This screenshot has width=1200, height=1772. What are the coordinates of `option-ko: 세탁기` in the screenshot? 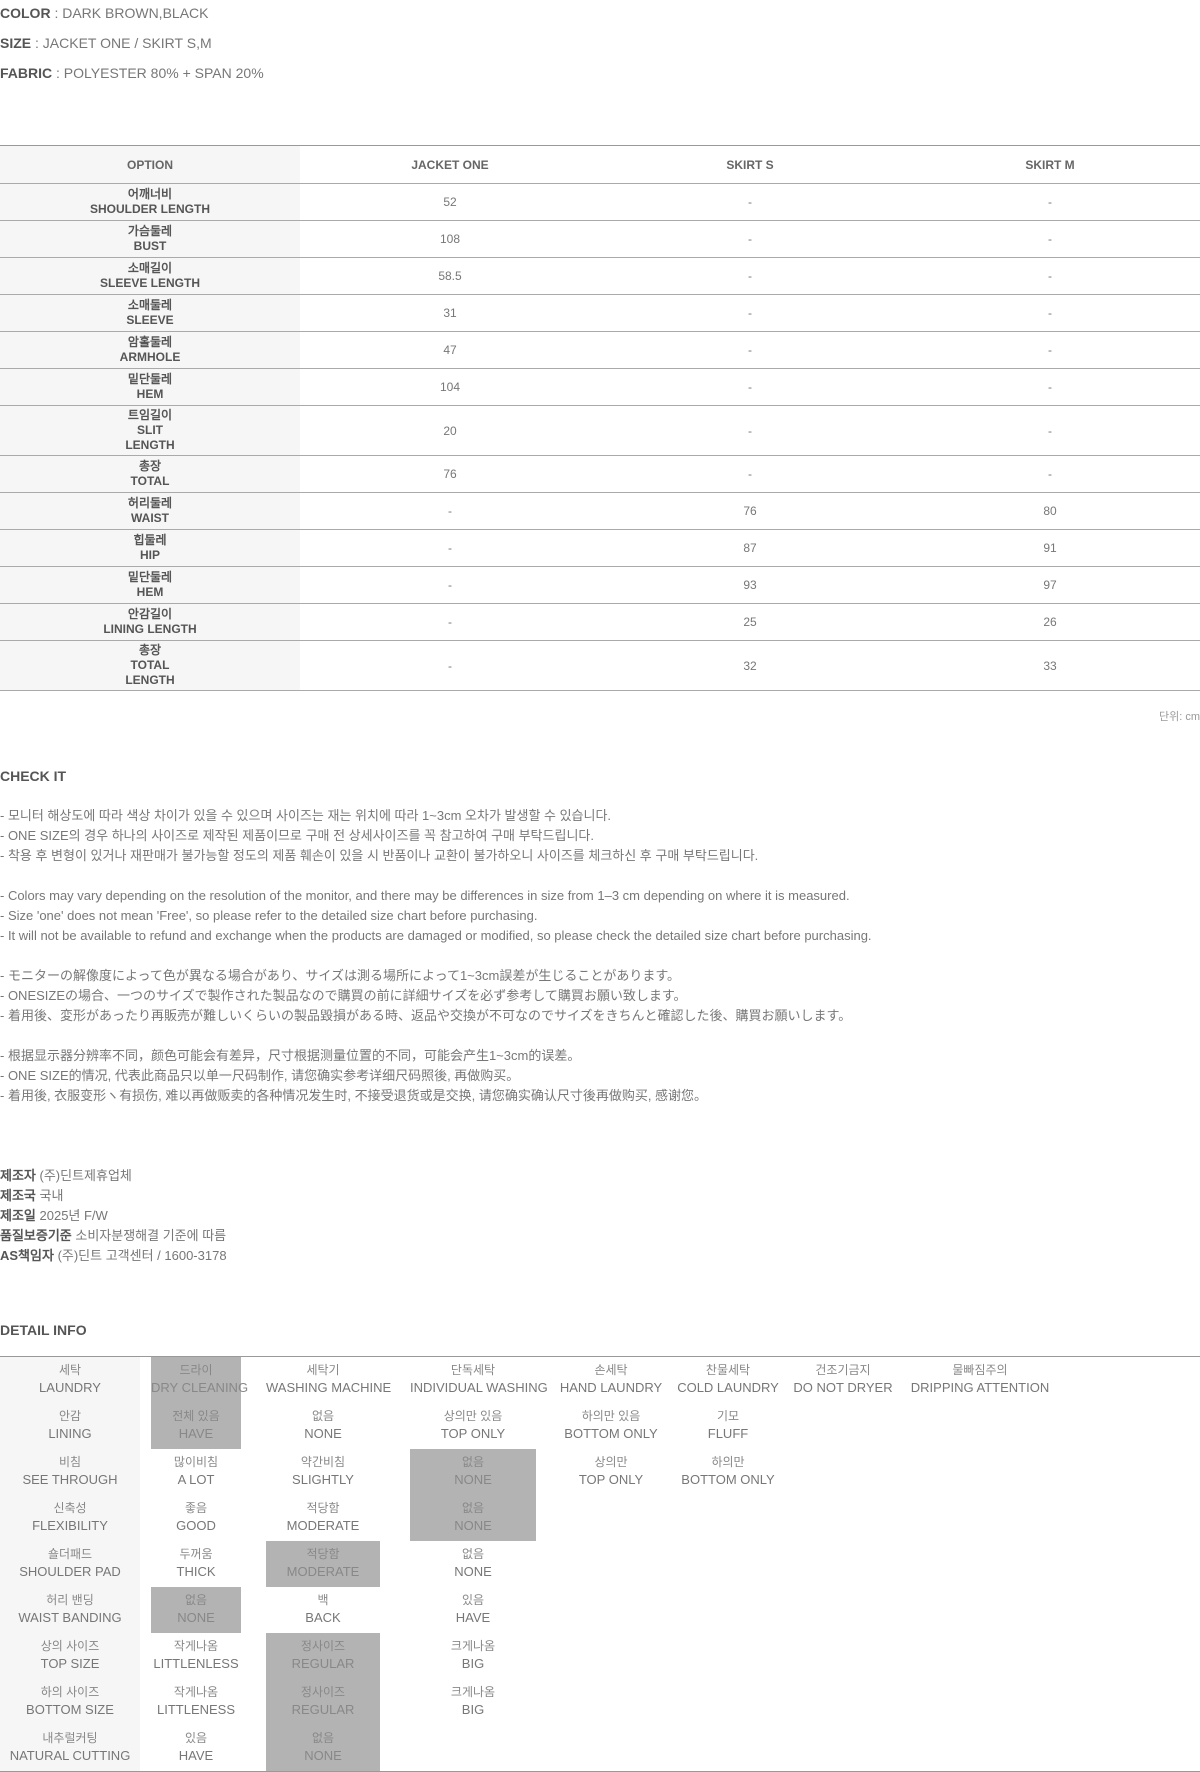 It's located at (323, 1370).